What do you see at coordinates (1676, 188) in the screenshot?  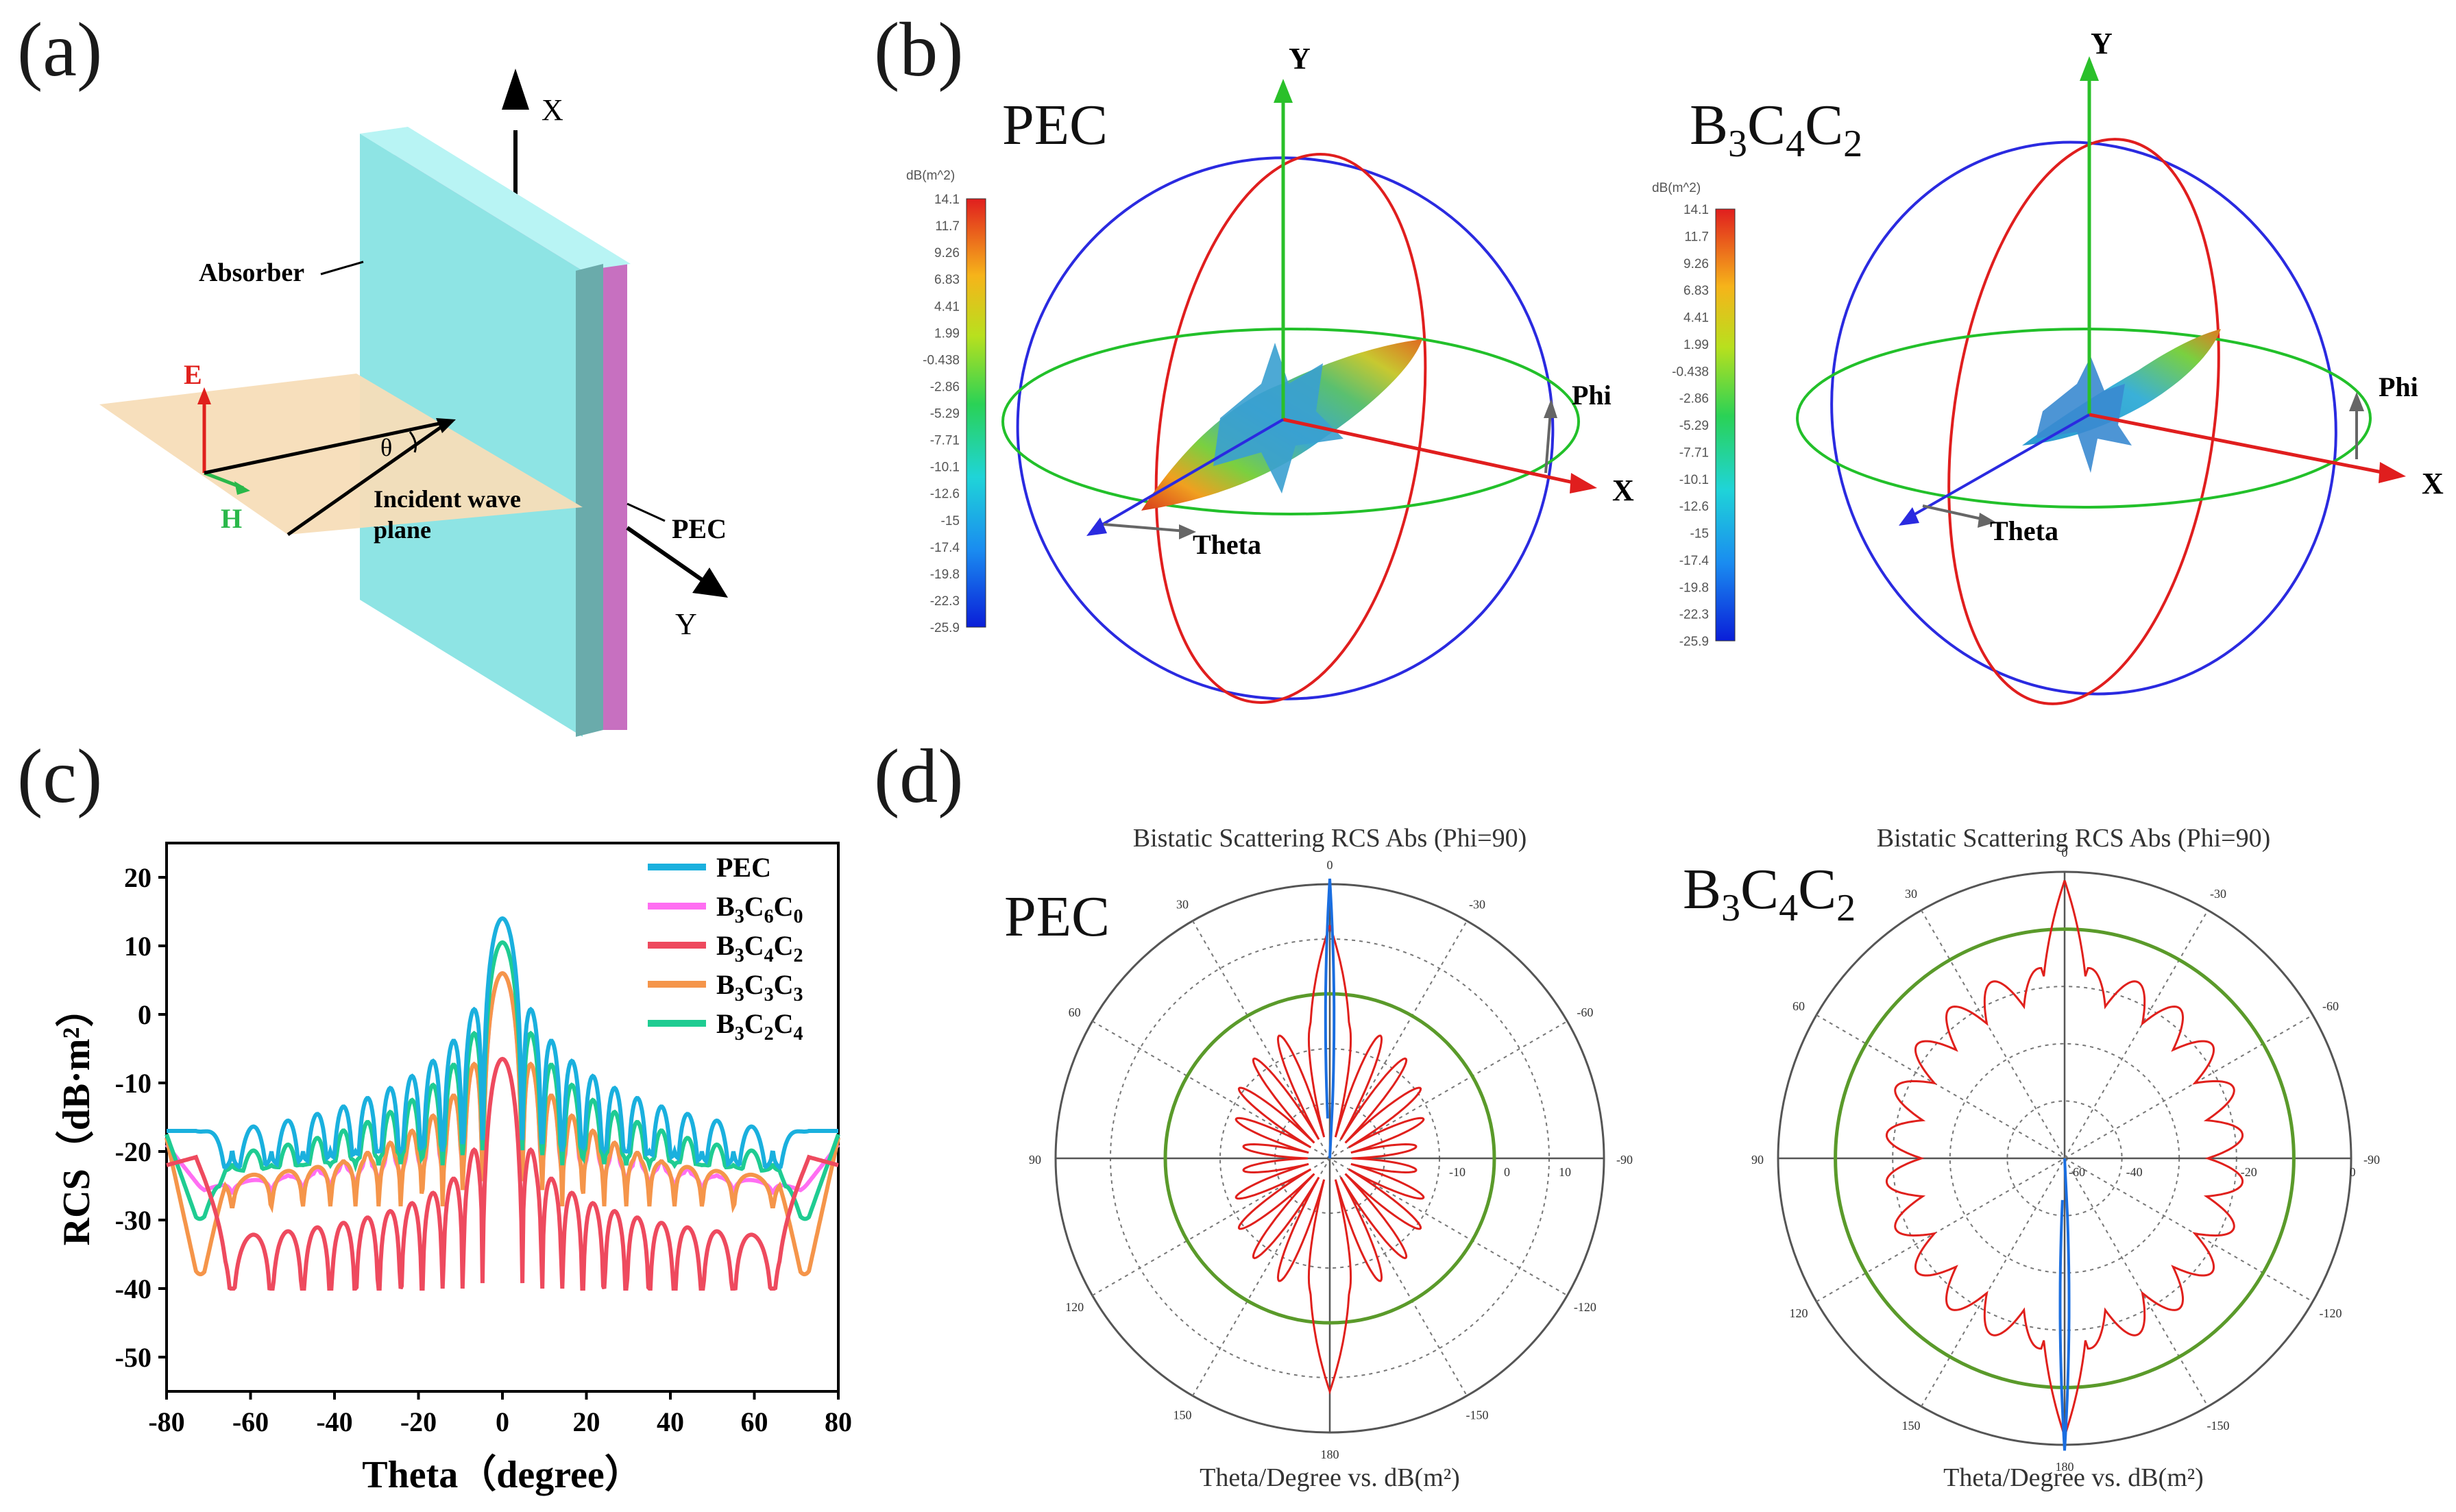 I see `cb-right-unit: dB(m^2)` at bounding box center [1676, 188].